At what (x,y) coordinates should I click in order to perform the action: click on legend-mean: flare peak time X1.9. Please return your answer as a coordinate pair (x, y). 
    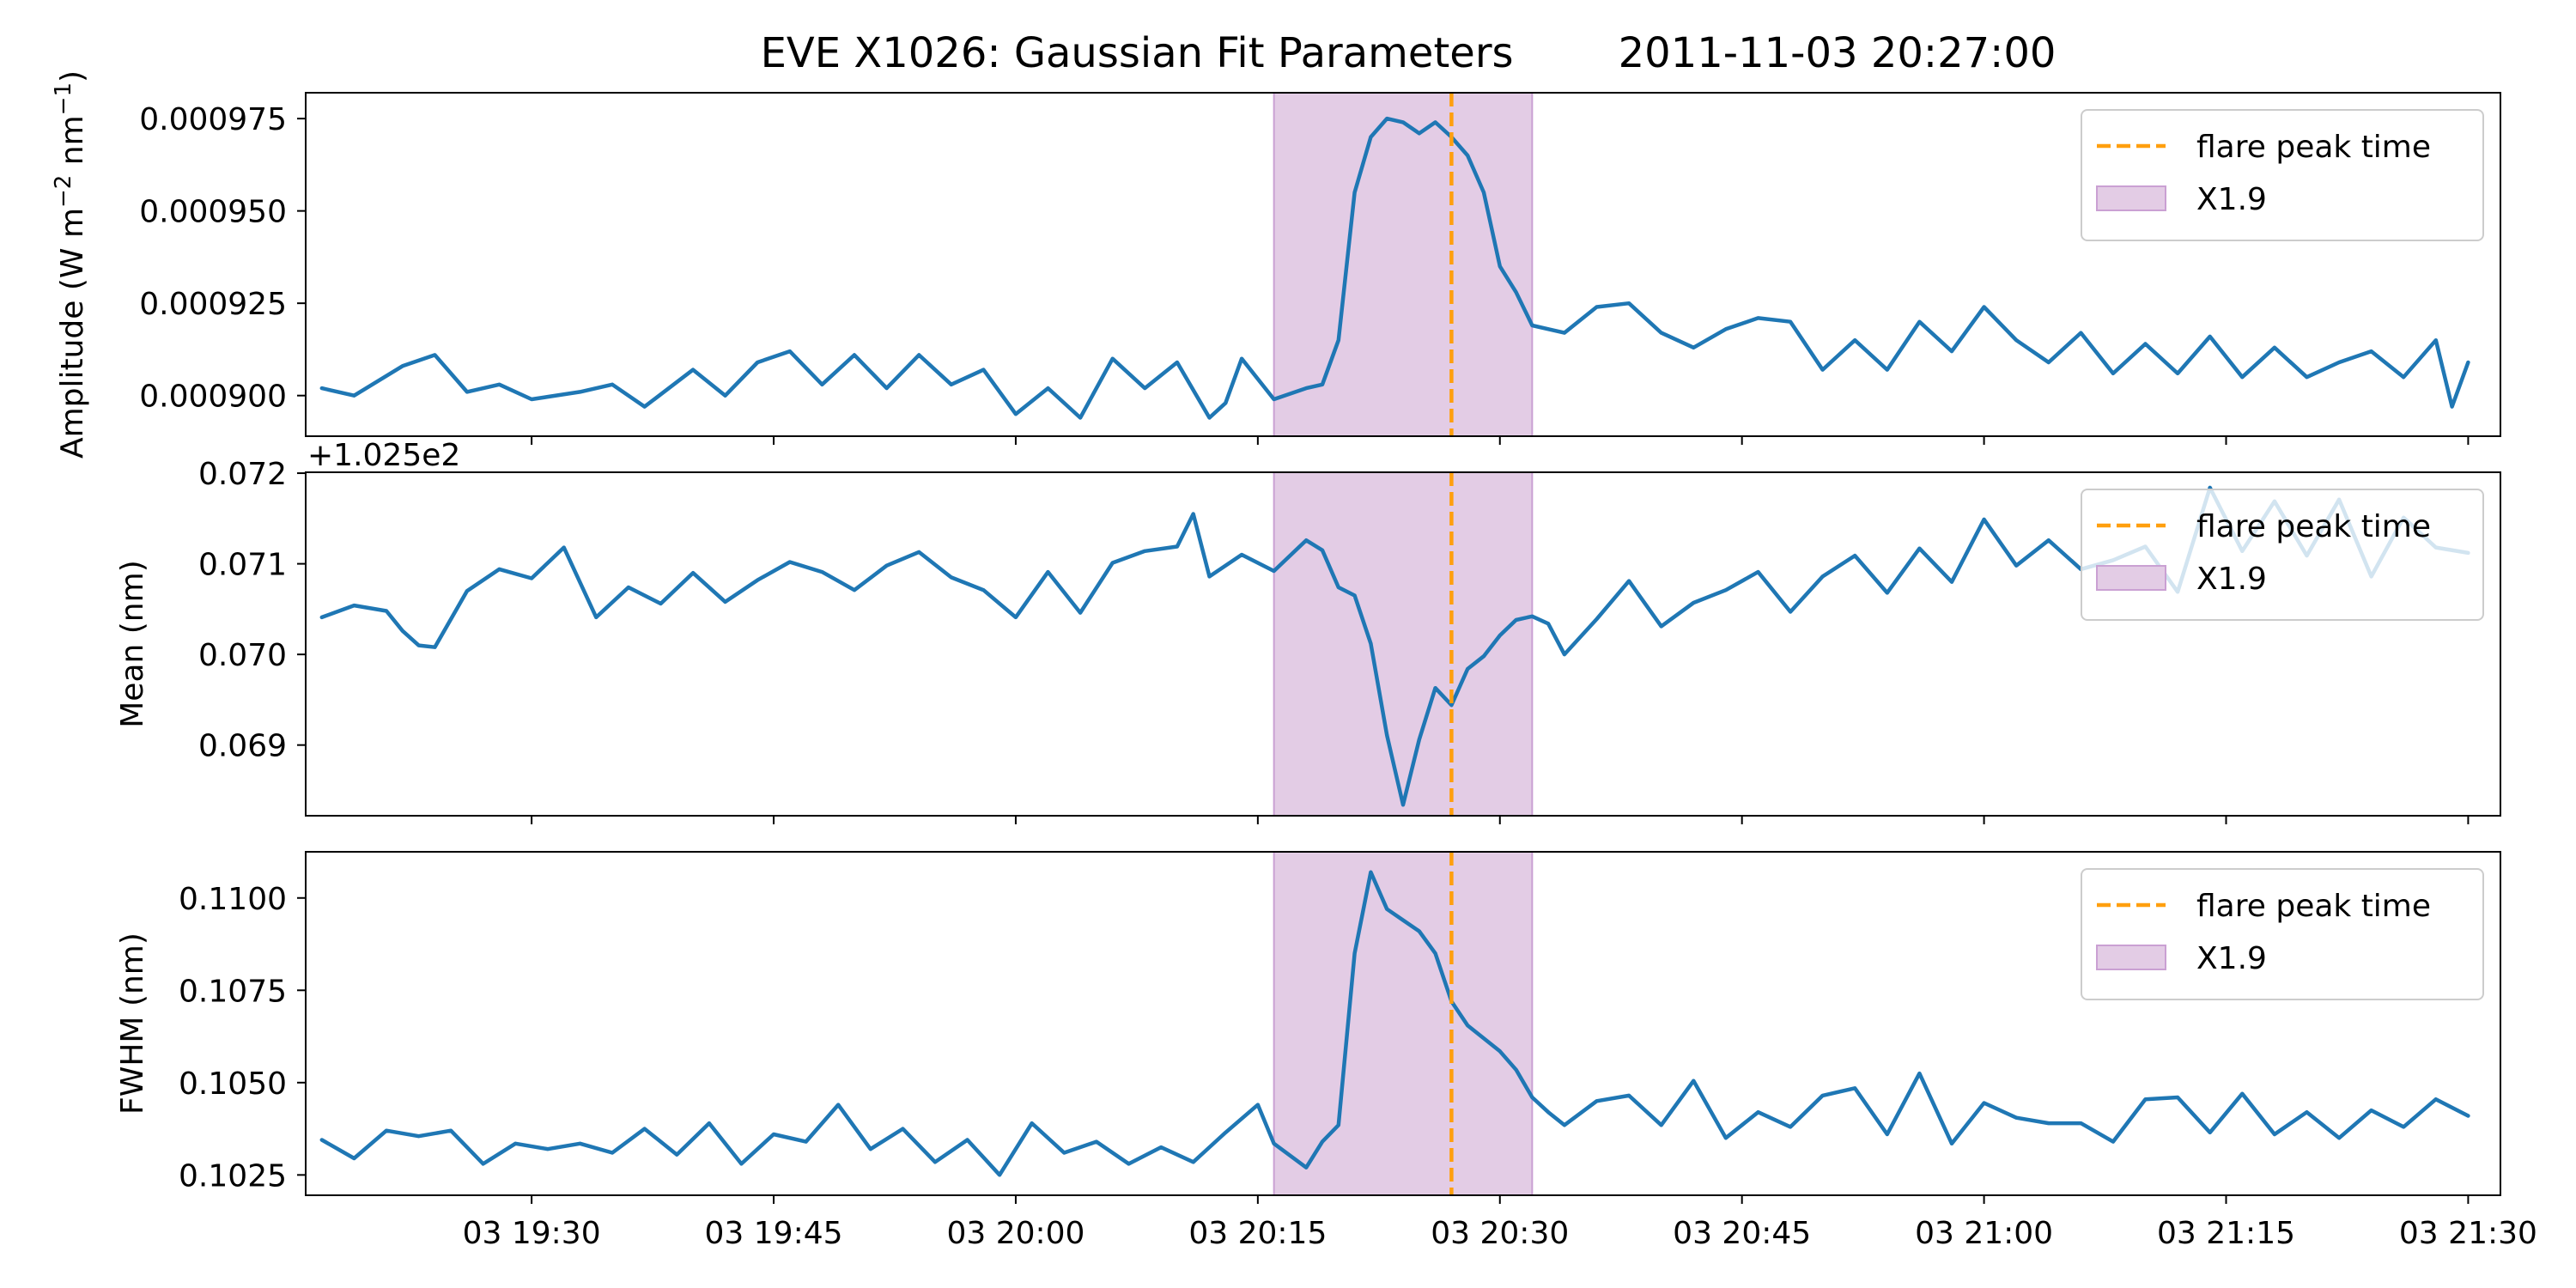
    Looking at the image, I should click on (2282, 555).